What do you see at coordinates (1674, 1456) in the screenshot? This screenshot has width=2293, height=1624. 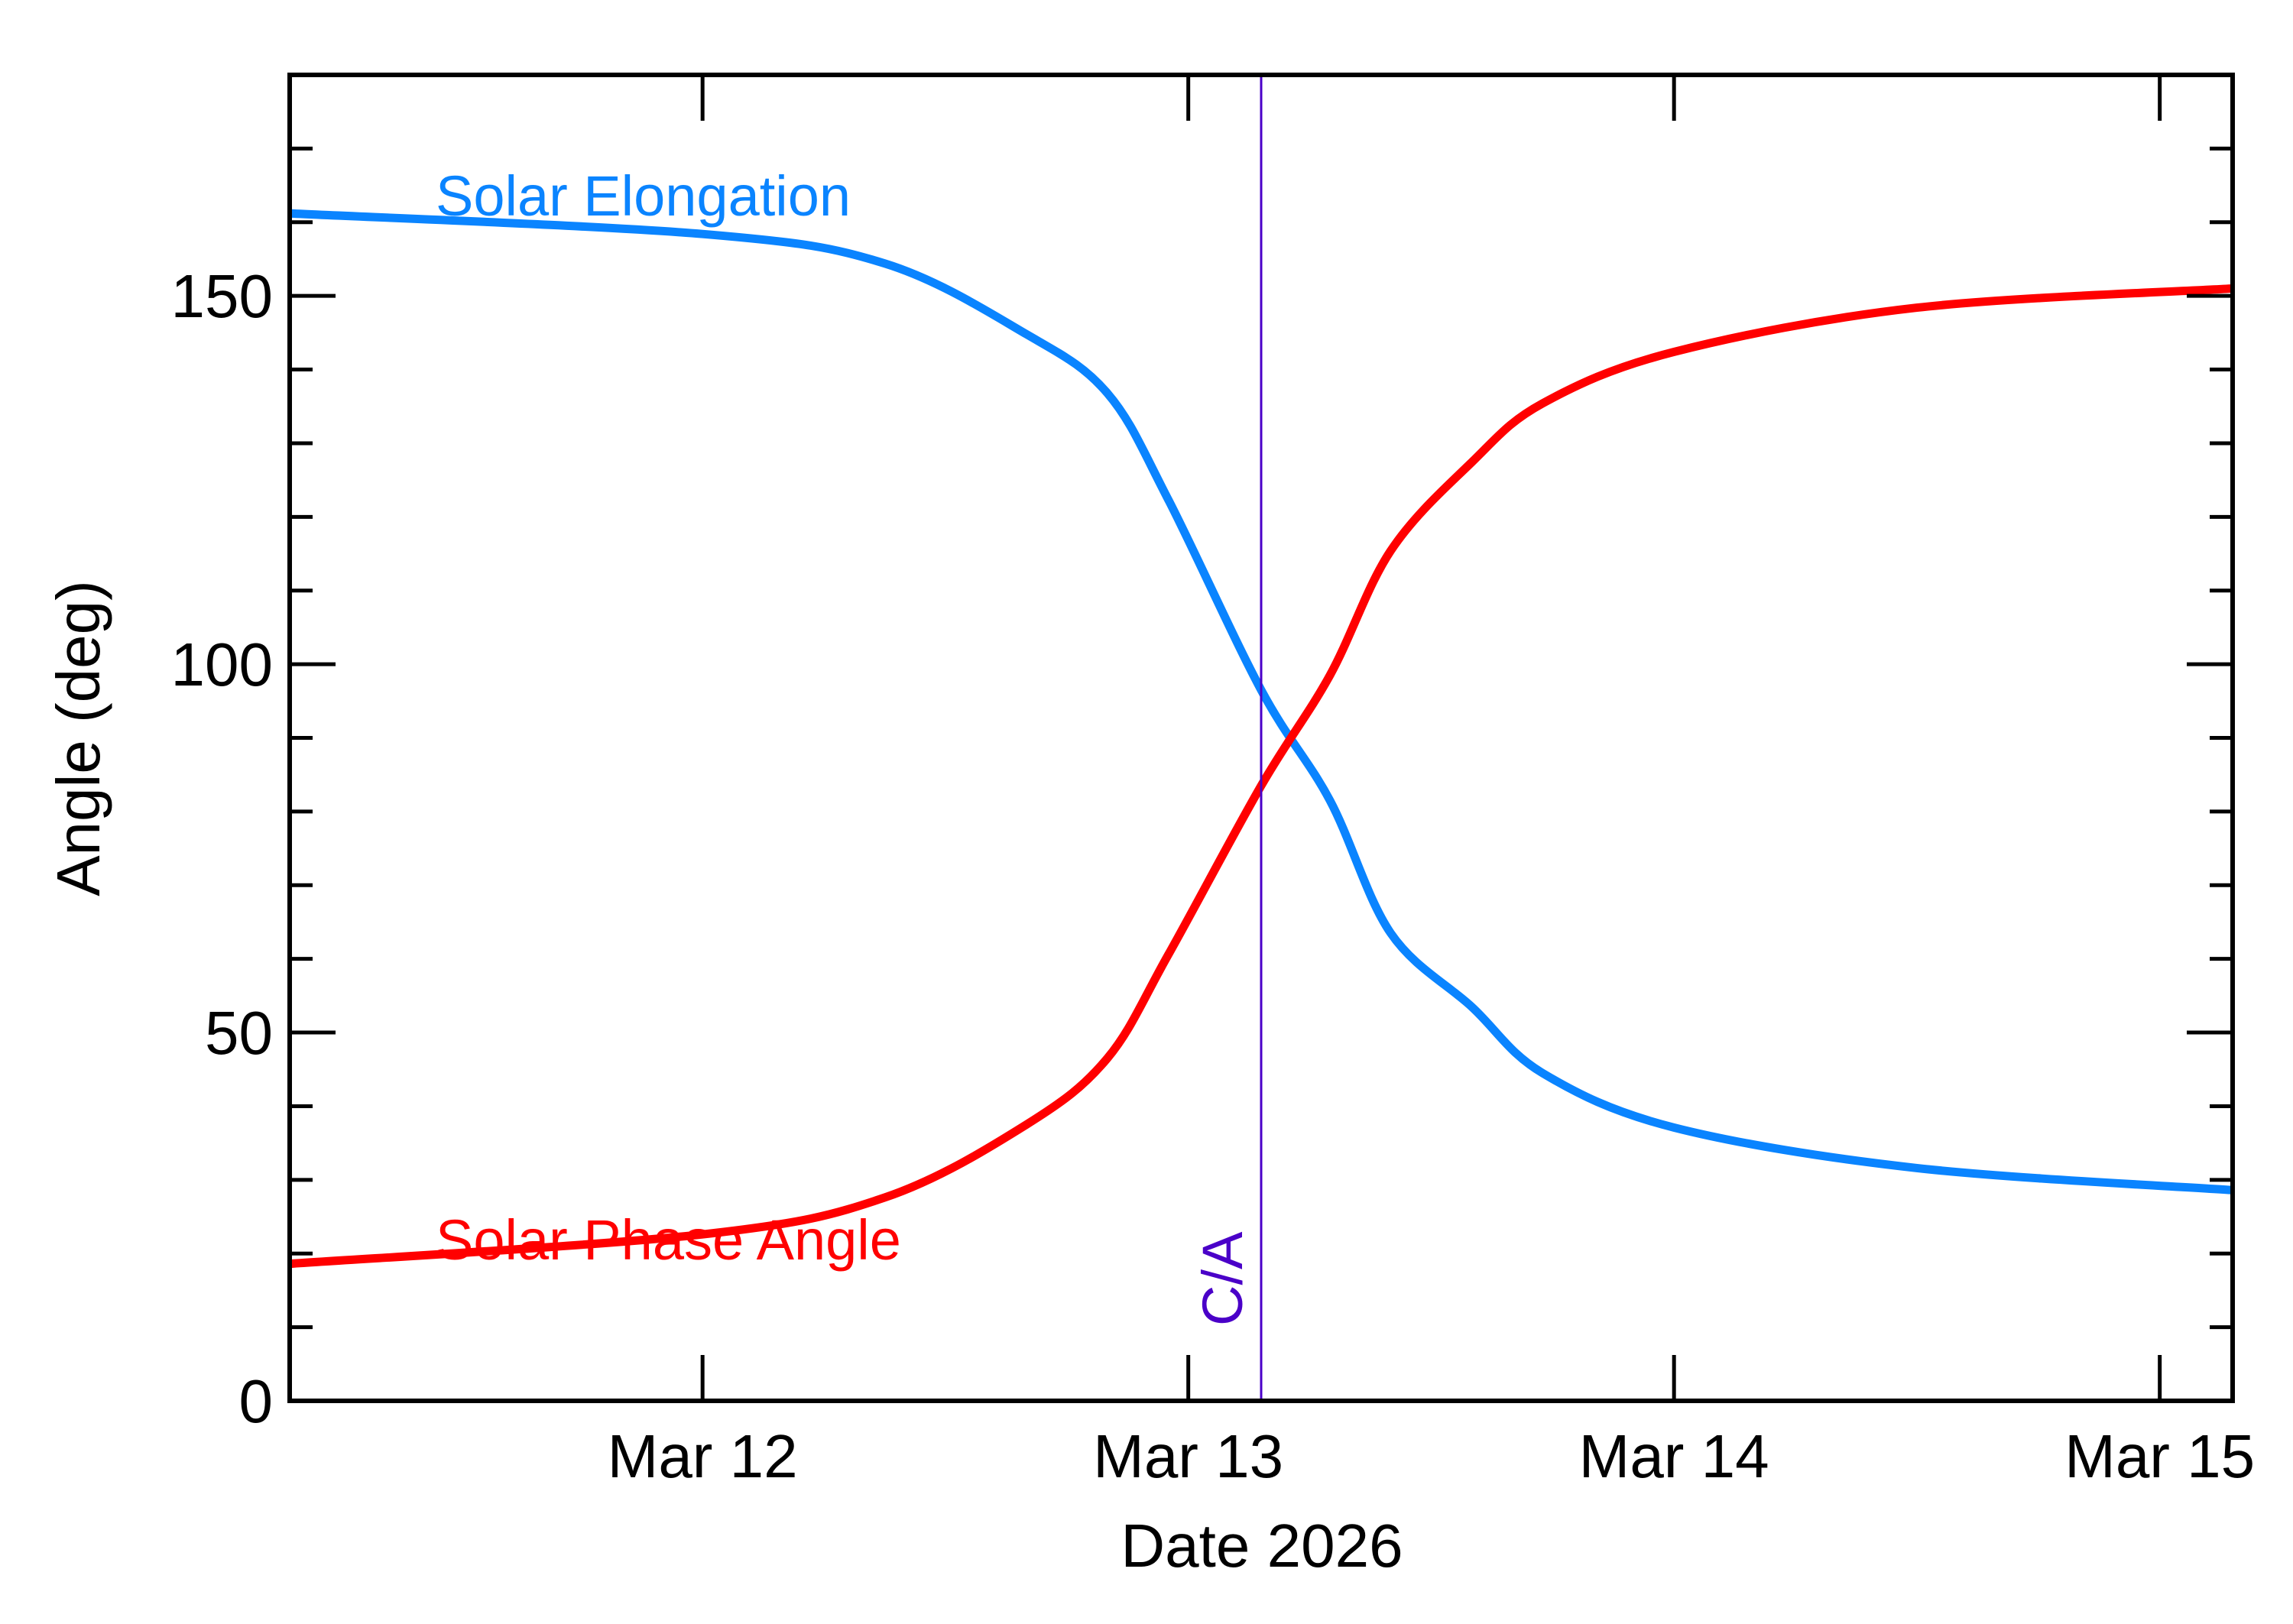 I see `x-tick-label: Mar 14` at bounding box center [1674, 1456].